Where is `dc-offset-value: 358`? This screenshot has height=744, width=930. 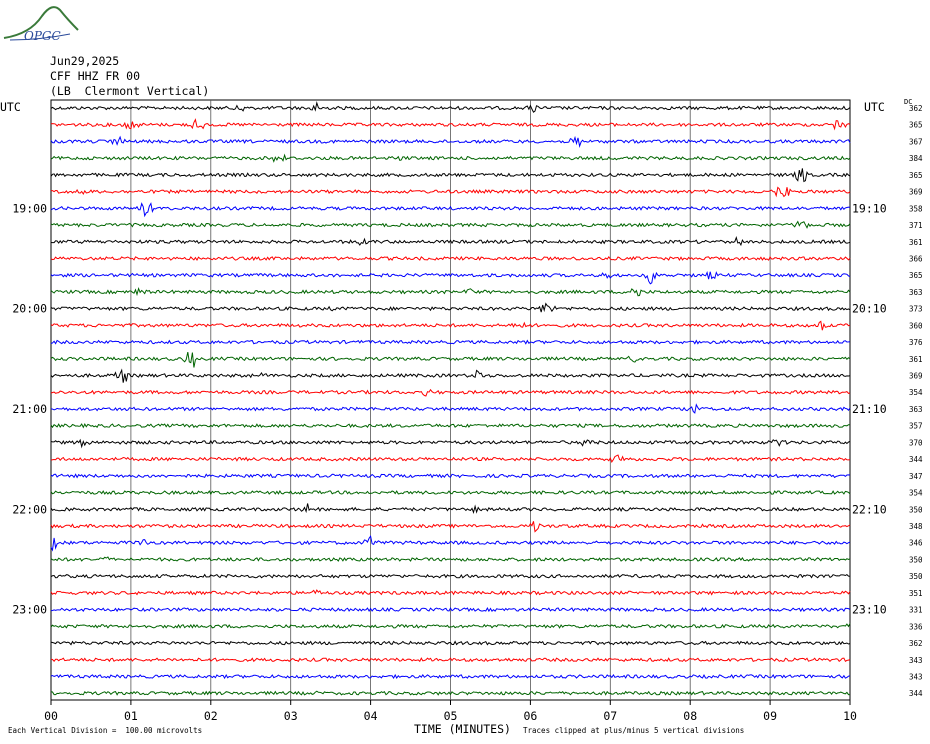
dc-offset-value: 358 is located at coordinates (916, 208).